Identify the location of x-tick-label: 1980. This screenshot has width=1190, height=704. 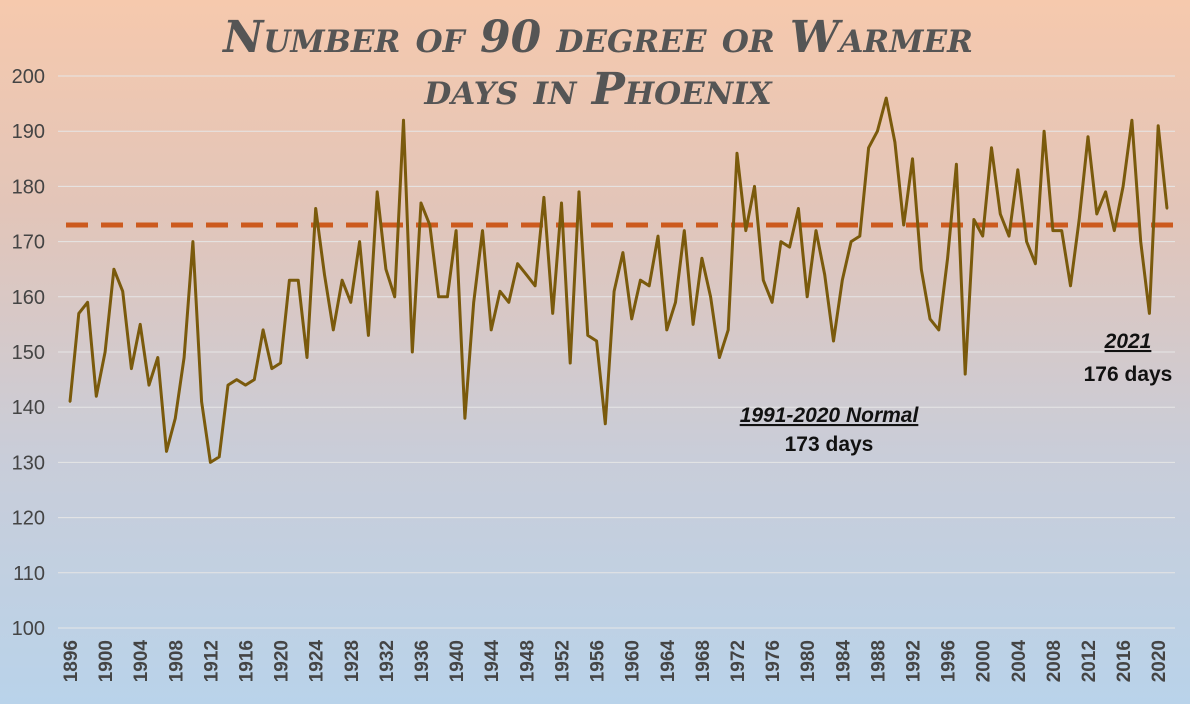
(808, 661).